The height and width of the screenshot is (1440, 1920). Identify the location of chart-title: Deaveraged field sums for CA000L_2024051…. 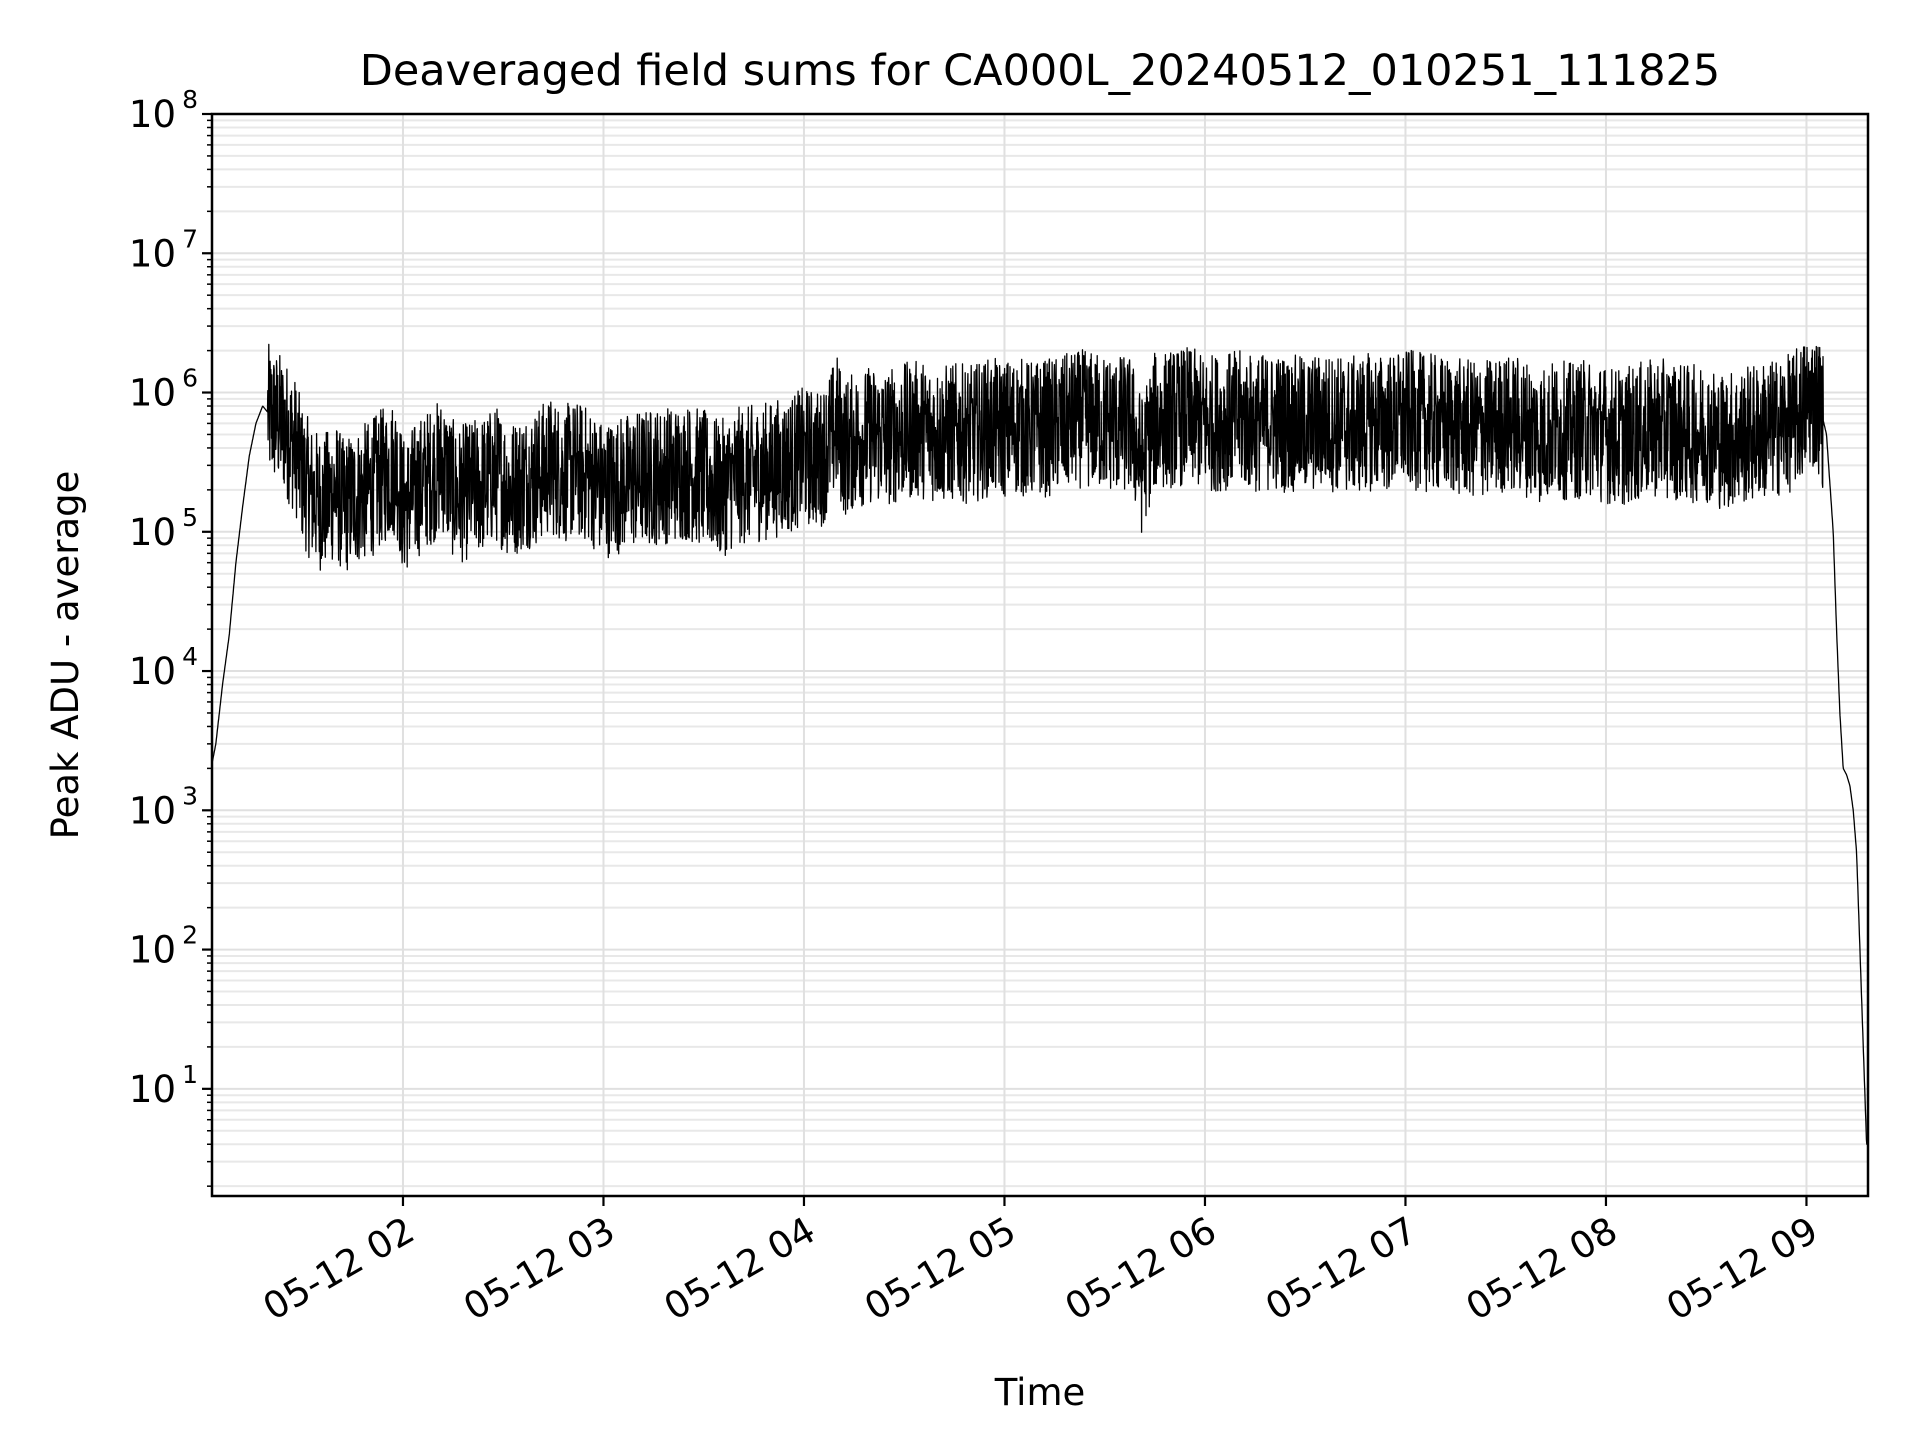
(1040, 71).